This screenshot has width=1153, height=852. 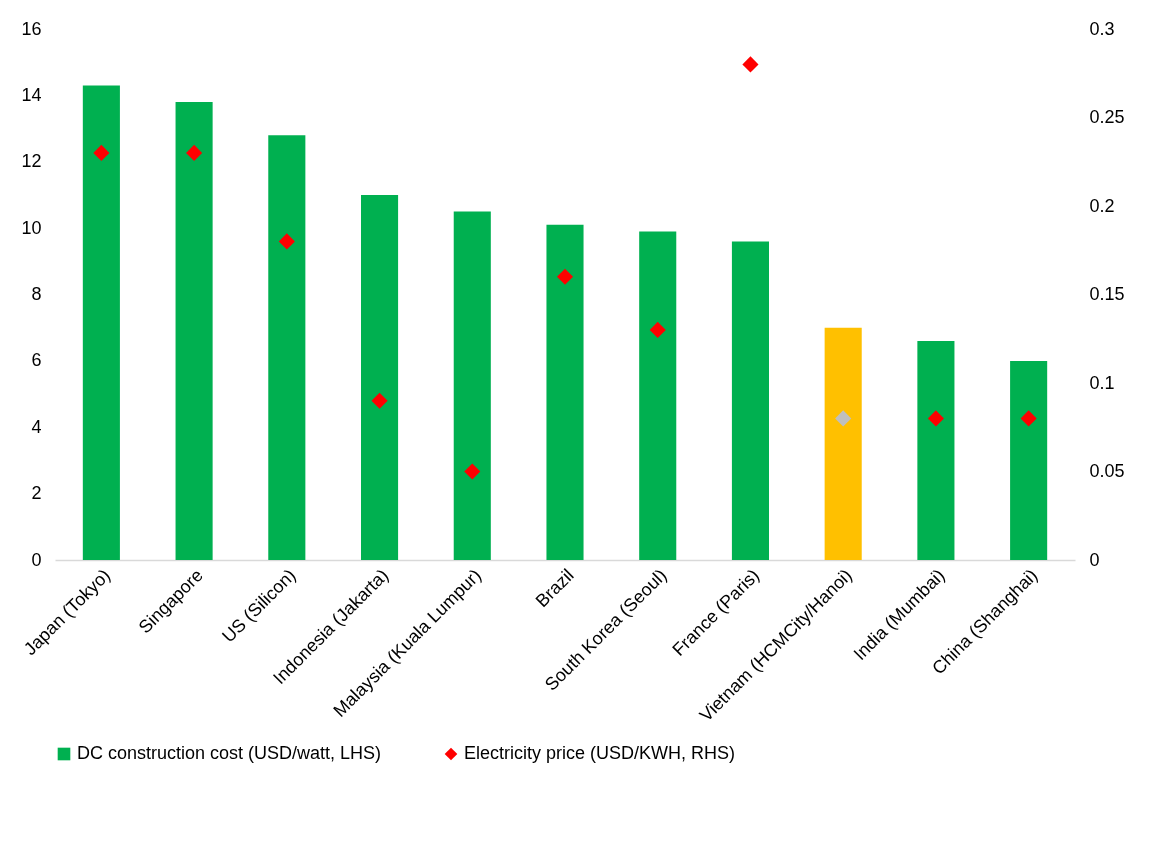 I want to click on y2-tick-label: 0.2, so click(x=1102, y=205).